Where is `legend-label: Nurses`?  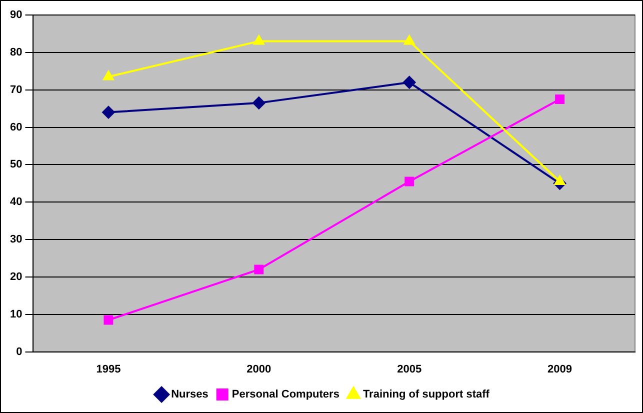 legend-label: Nurses is located at coordinates (189, 394).